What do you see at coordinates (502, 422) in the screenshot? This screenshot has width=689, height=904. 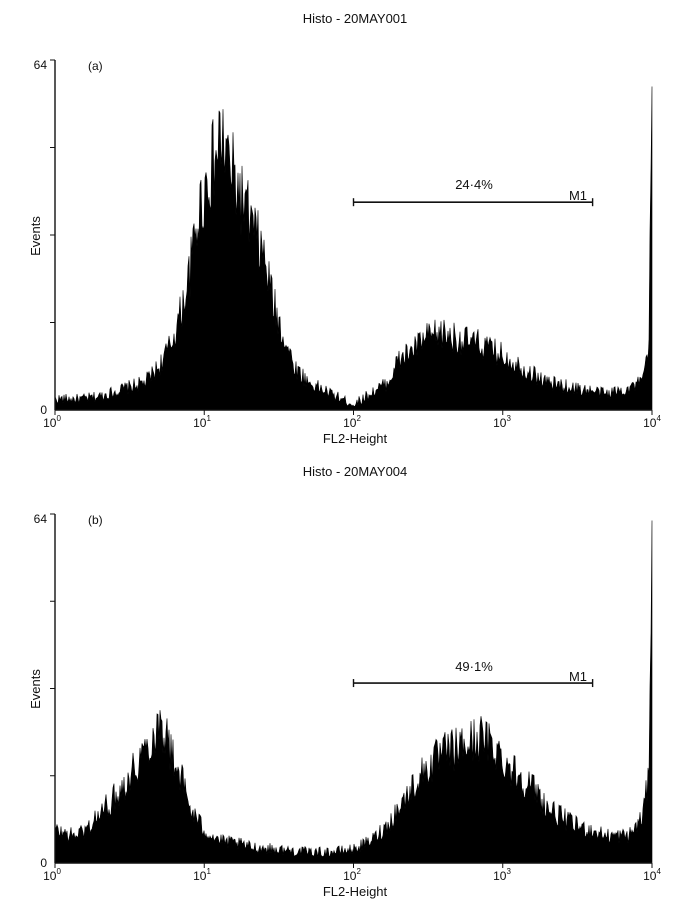 I see `x-tick-label-a-3: 10³` at bounding box center [502, 422].